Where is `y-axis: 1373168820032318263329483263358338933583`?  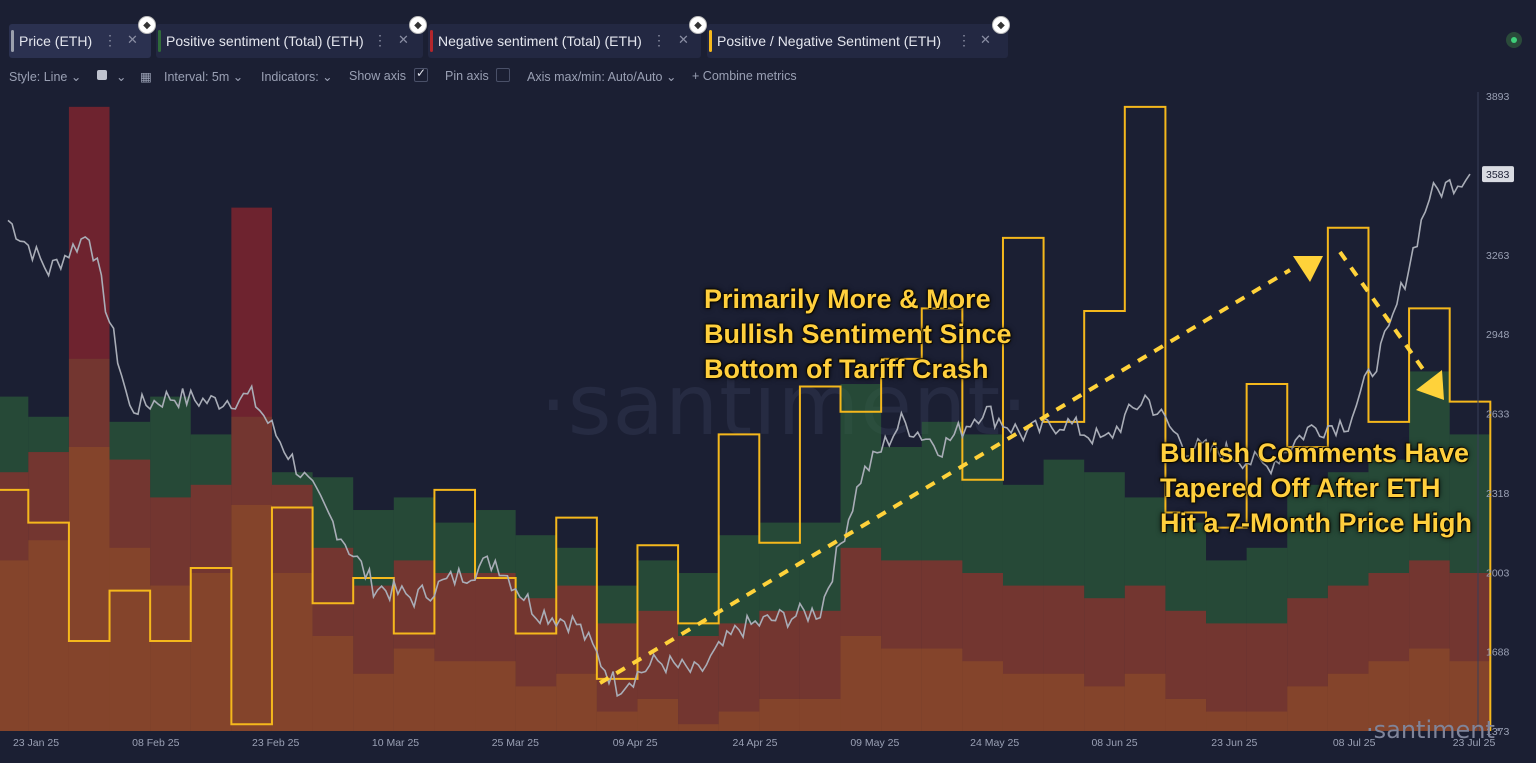
y-axis: 1373168820032318263329483263358338933583 is located at coordinates (1495, 414).